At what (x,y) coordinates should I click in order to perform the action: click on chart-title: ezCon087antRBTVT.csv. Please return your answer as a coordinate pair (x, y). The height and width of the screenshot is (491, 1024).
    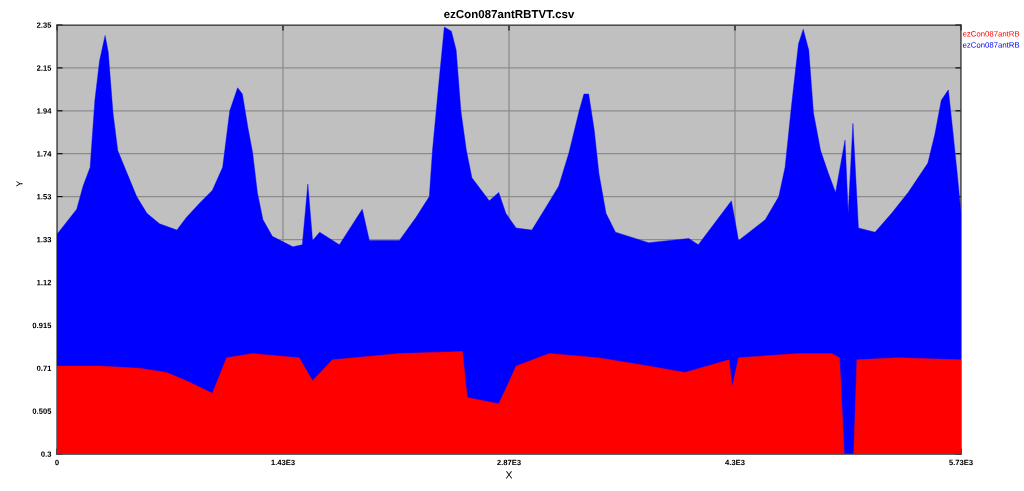
    Looking at the image, I should click on (509, 14).